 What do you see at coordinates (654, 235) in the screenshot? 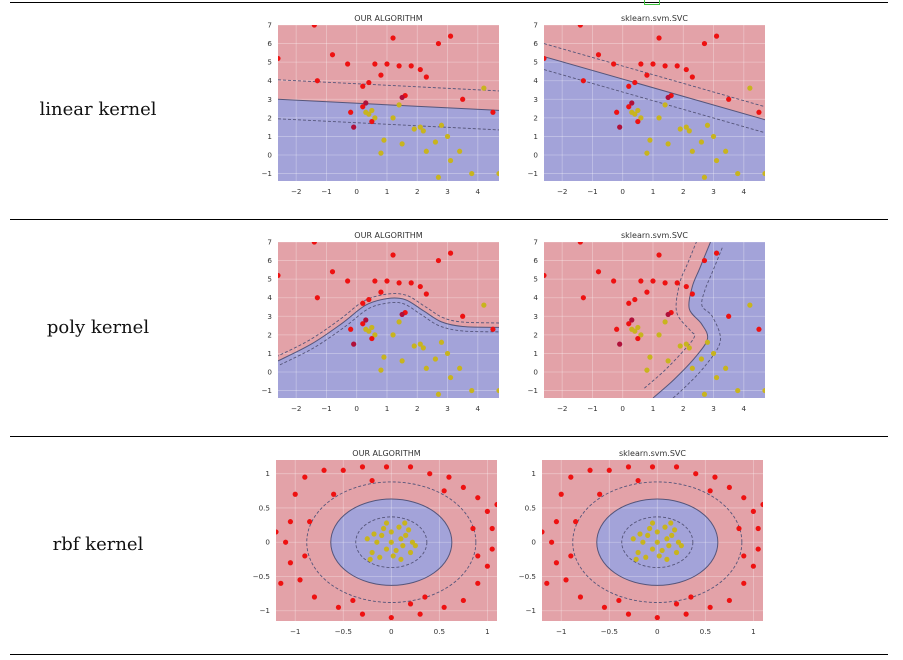
I see `chart-title: sklearn.svm.SVC` at bounding box center [654, 235].